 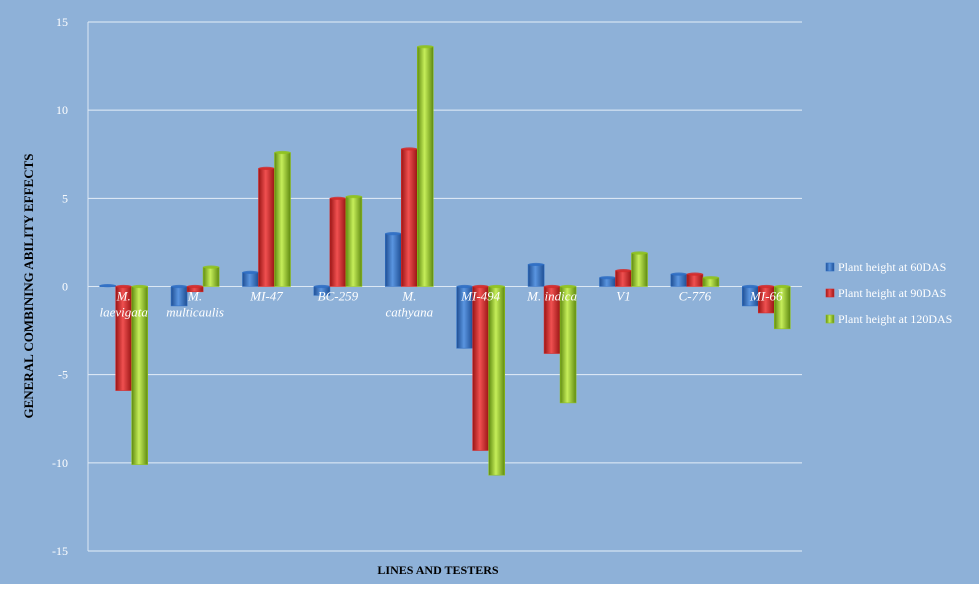 I want to click on y-tick-label: 15, so click(x=62, y=22).